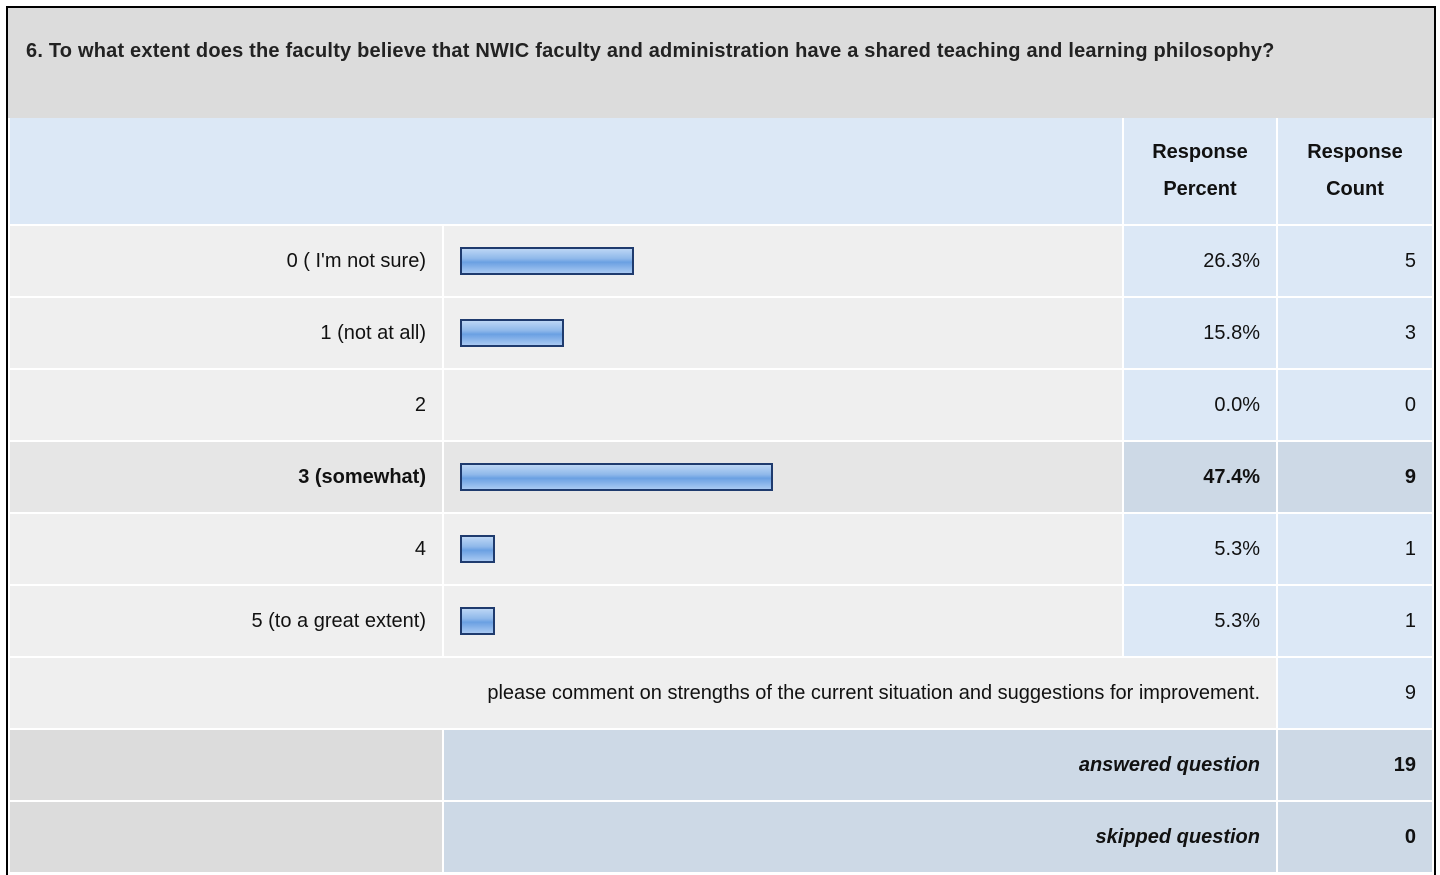 This screenshot has width=1440, height=875. What do you see at coordinates (1200, 405) in the screenshot?
I see `response-percent: 0.0%` at bounding box center [1200, 405].